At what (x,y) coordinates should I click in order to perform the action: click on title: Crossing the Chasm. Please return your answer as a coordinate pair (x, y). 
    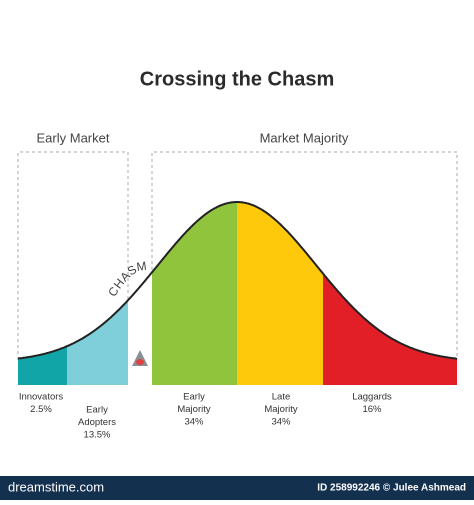
    Looking at the image, I should click on (237, 79).